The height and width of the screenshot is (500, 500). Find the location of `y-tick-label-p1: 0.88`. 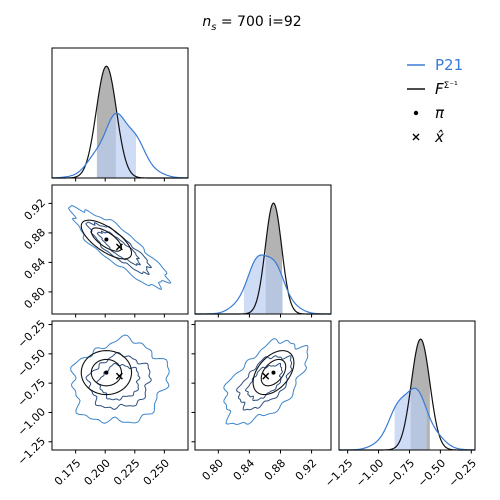

y-tick-label-p1: 0.88 is located at coordinates (35, 239).